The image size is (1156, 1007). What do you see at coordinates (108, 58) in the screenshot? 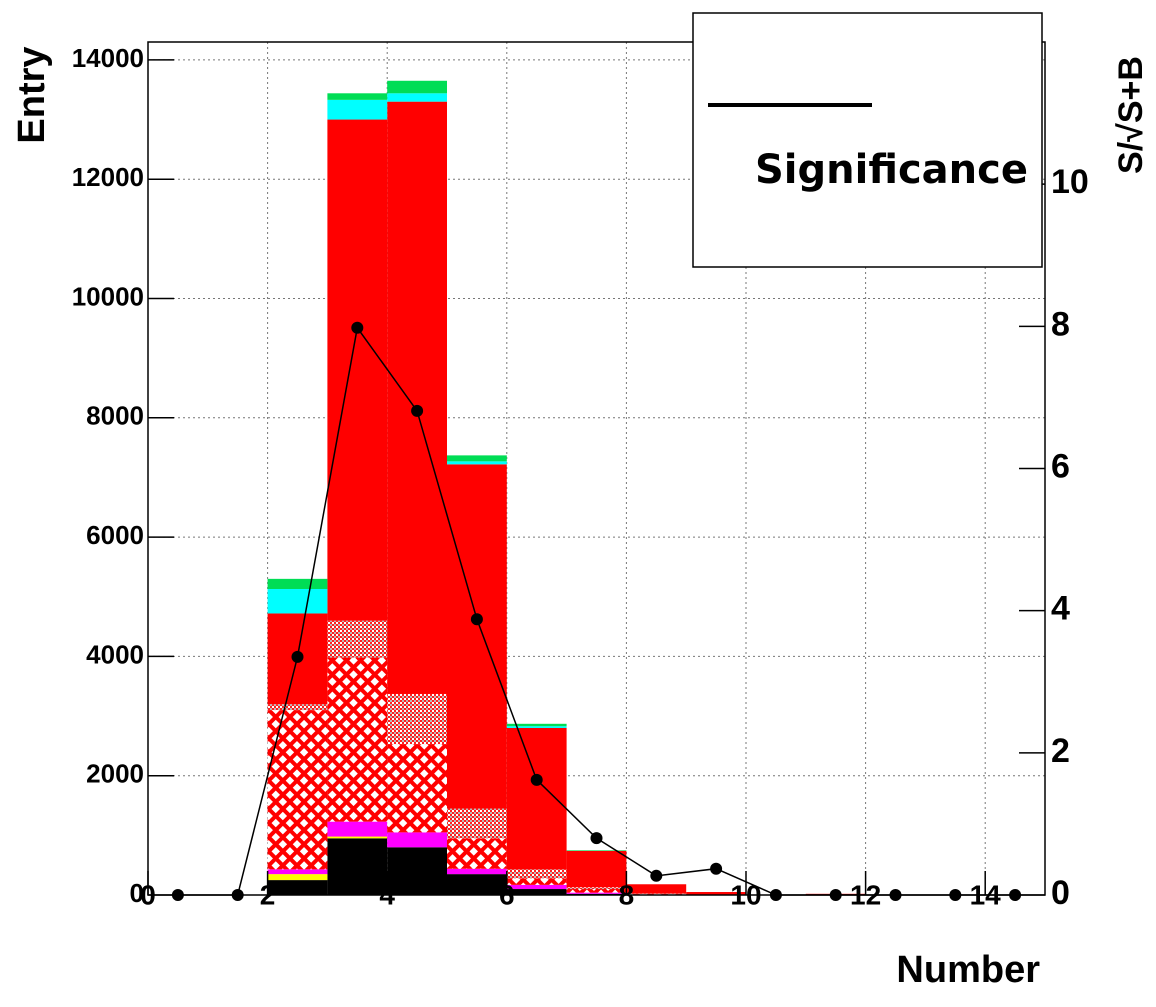
I see `y-tick-label: 14000` at bounding box center [108, 58].